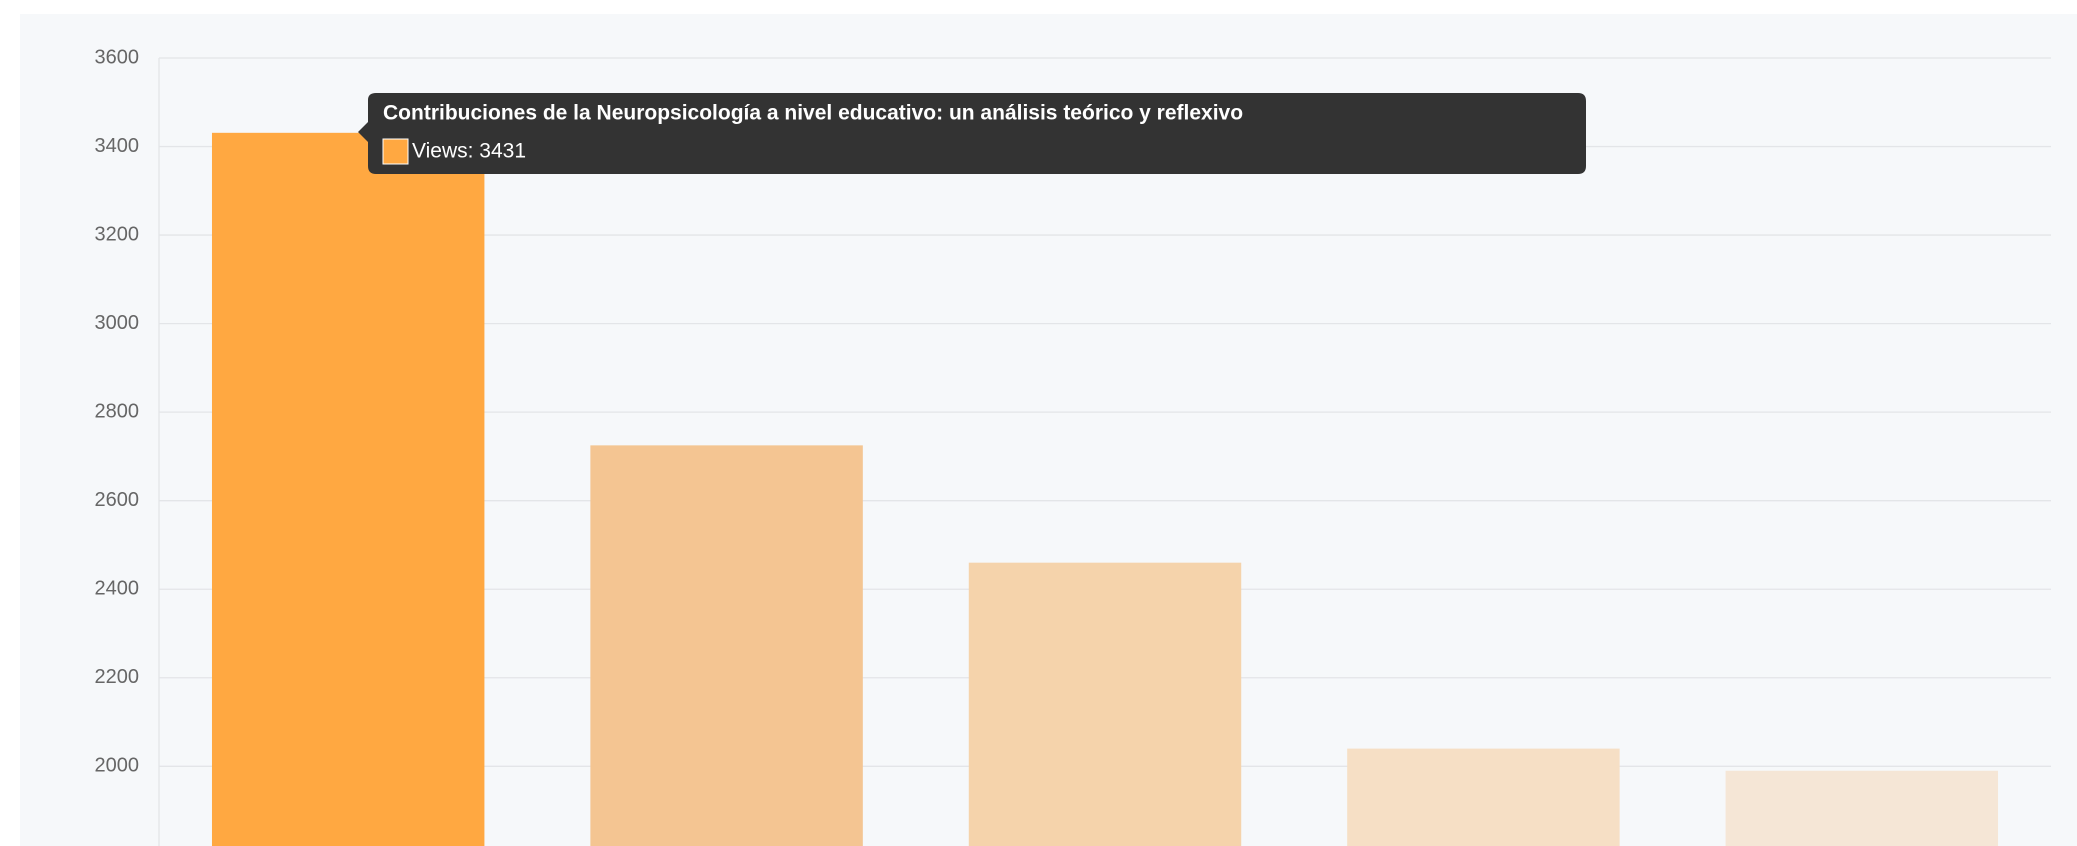 This screenshot has height=846, width=2077. I want to click on y-tick-label: 3000, so click(117, 323).